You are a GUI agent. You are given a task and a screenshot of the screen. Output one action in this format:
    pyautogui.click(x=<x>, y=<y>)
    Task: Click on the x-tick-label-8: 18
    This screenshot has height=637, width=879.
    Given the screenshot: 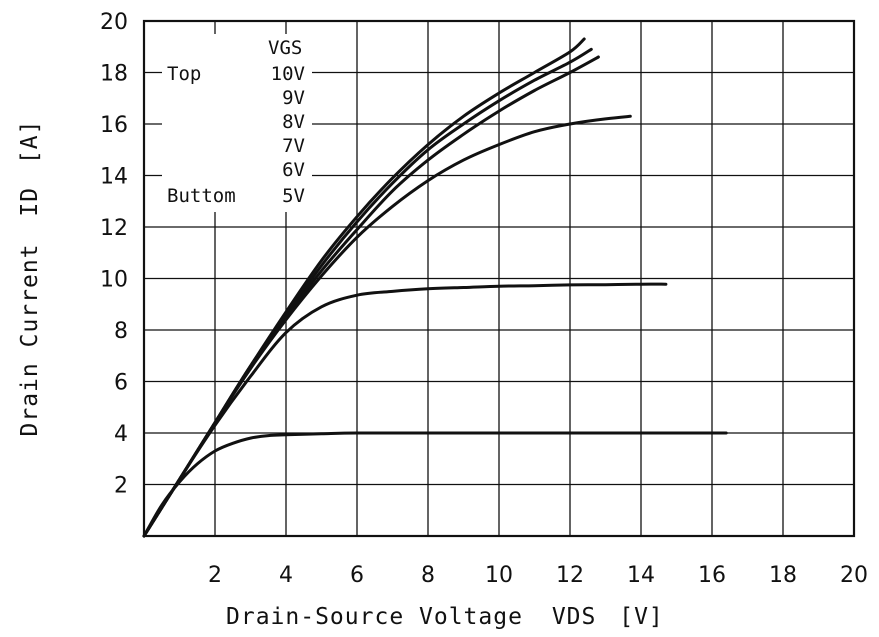 What is the action you would take?
    pyautogui.click(x=783, y=575)
    